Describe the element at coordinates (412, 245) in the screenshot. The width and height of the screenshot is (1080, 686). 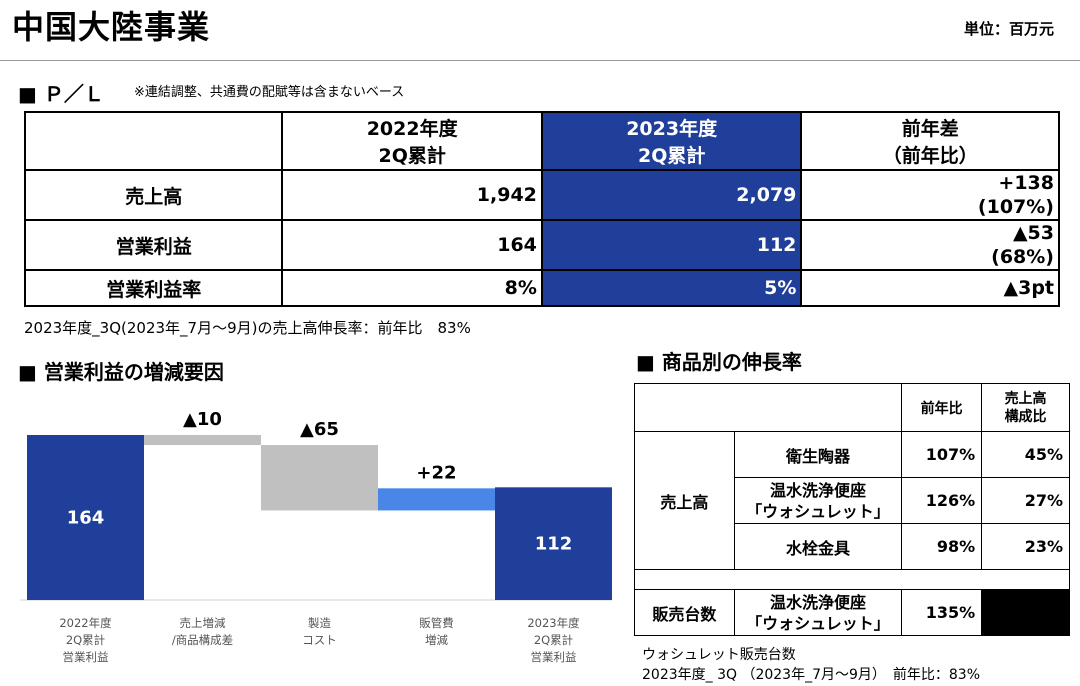
I see `pl-value-2022: 164` at that location.